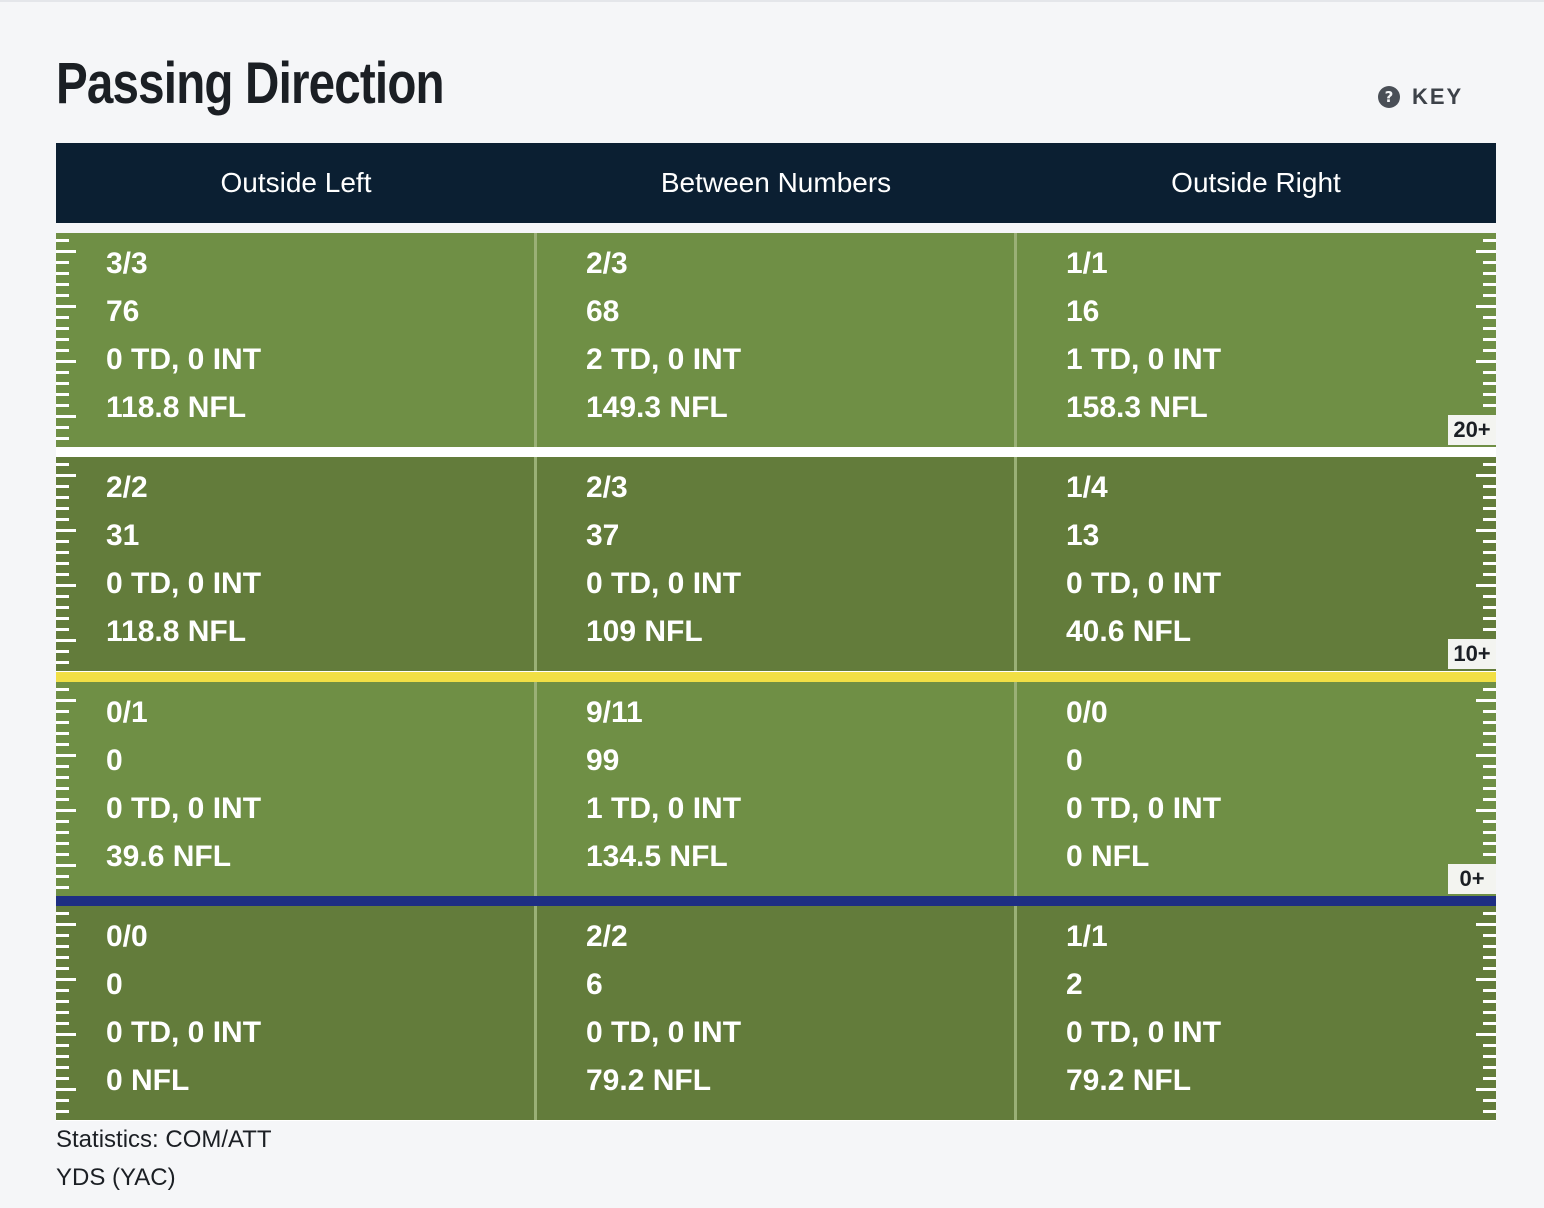  I want to click on stat-yds: 76, so click(123, 311).